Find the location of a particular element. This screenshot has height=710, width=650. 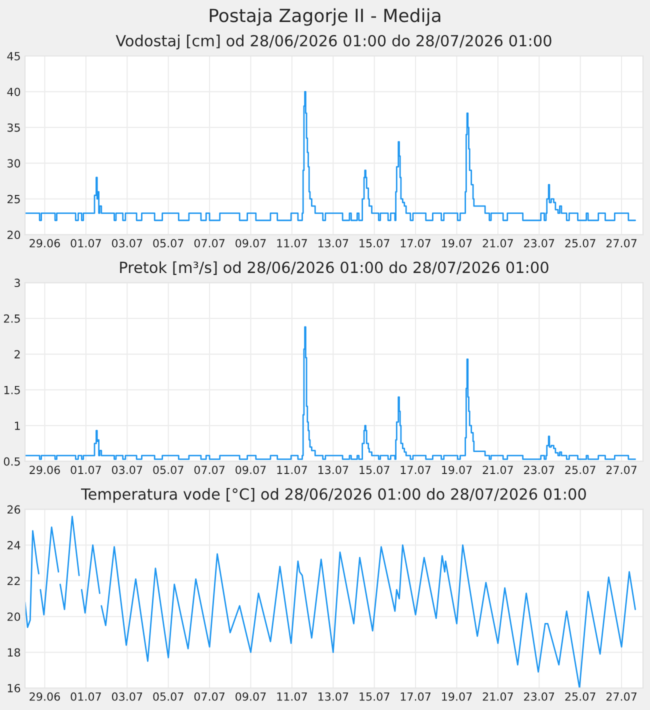

y-tick-label: 25 is located at coordinates (14, 199).